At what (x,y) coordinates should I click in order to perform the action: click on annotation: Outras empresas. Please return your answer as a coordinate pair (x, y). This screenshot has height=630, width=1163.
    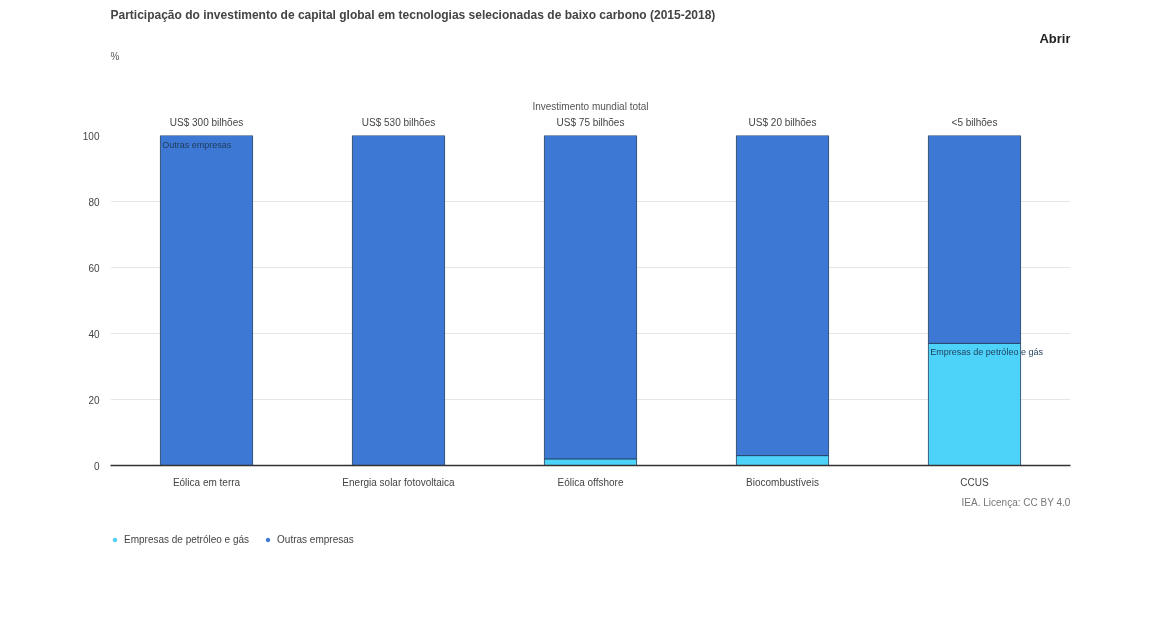
    Looking at the image, I should click on (197, 144).